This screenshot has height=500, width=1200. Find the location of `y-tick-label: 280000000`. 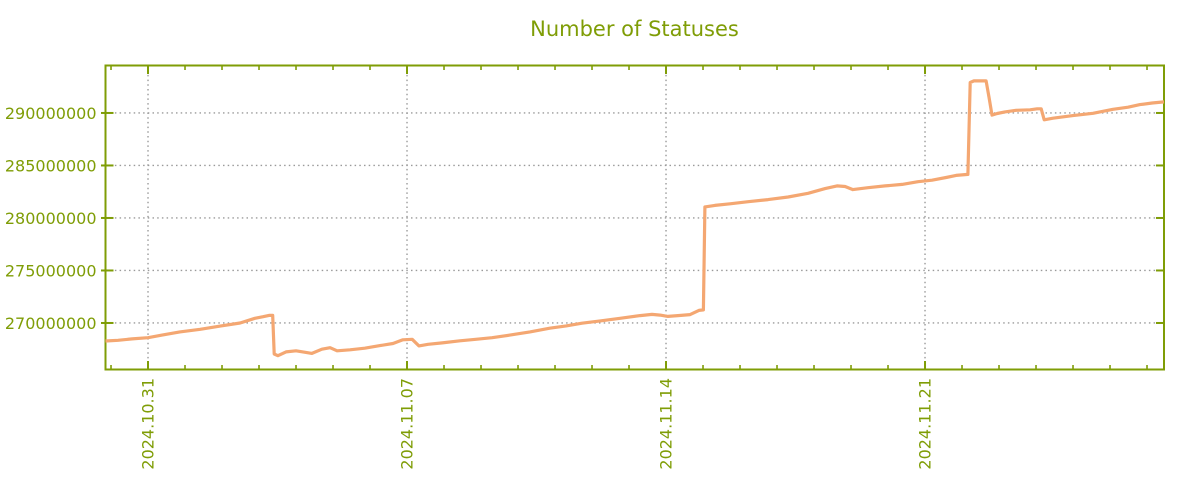

y-tick-label: 280000000 is located at coordinates (51, 218).